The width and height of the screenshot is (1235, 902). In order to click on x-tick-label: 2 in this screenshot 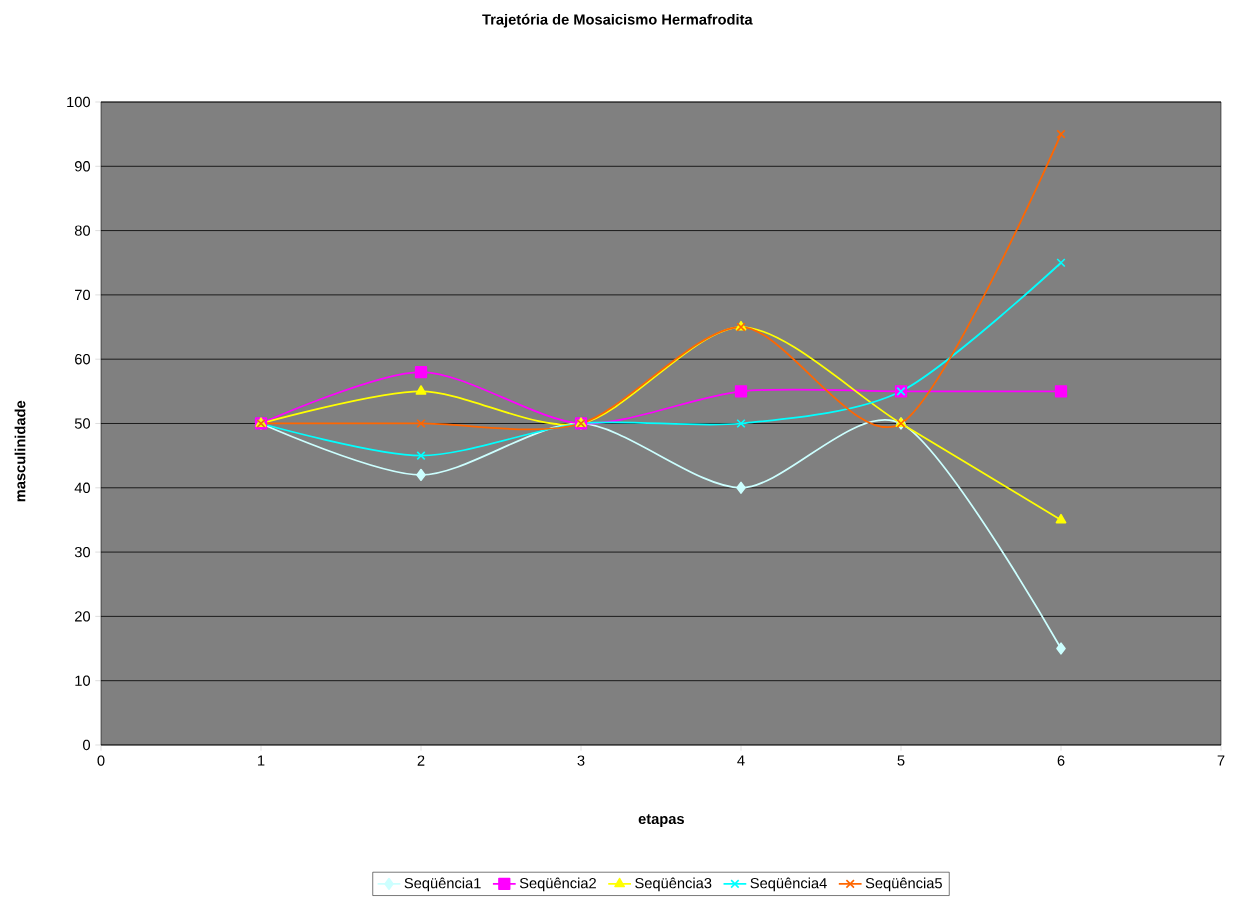, I will do `click(421, 760)`.